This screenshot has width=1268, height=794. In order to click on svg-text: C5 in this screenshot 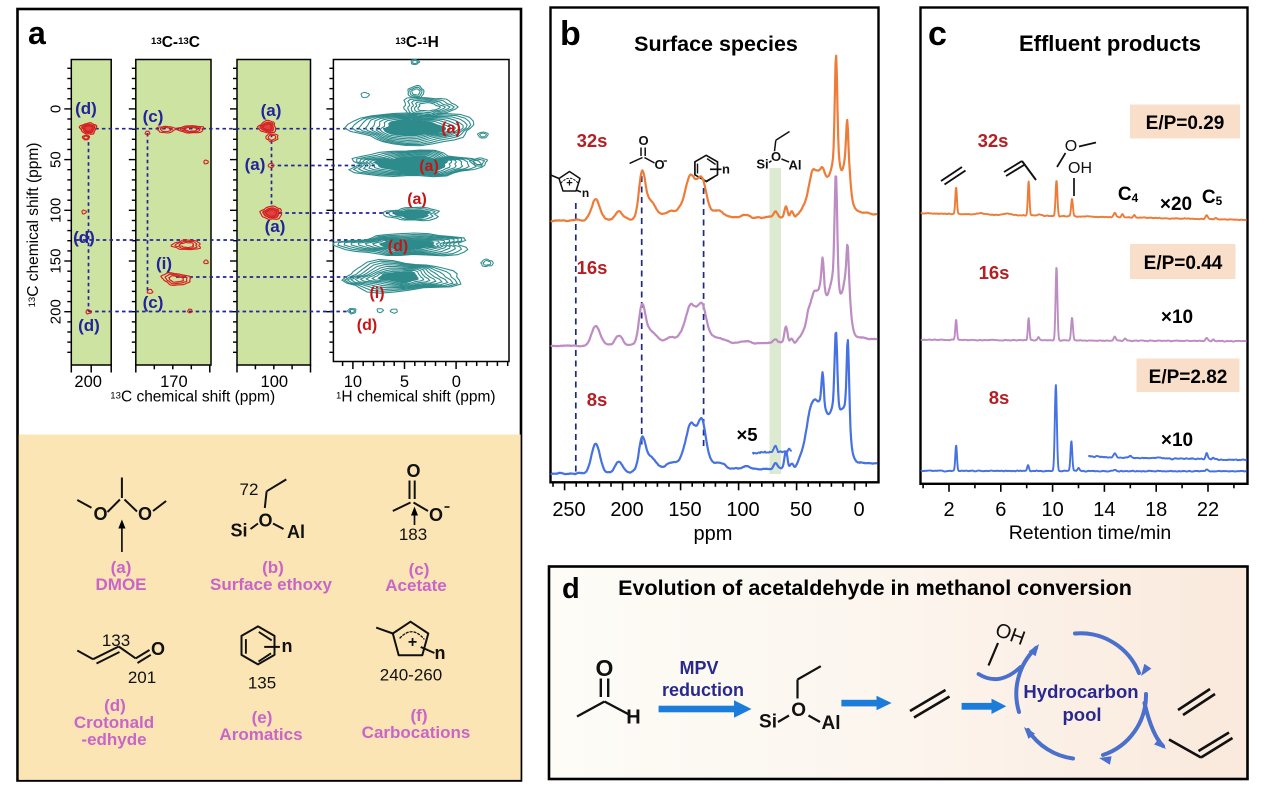, I will do `click(1212, 197)`.